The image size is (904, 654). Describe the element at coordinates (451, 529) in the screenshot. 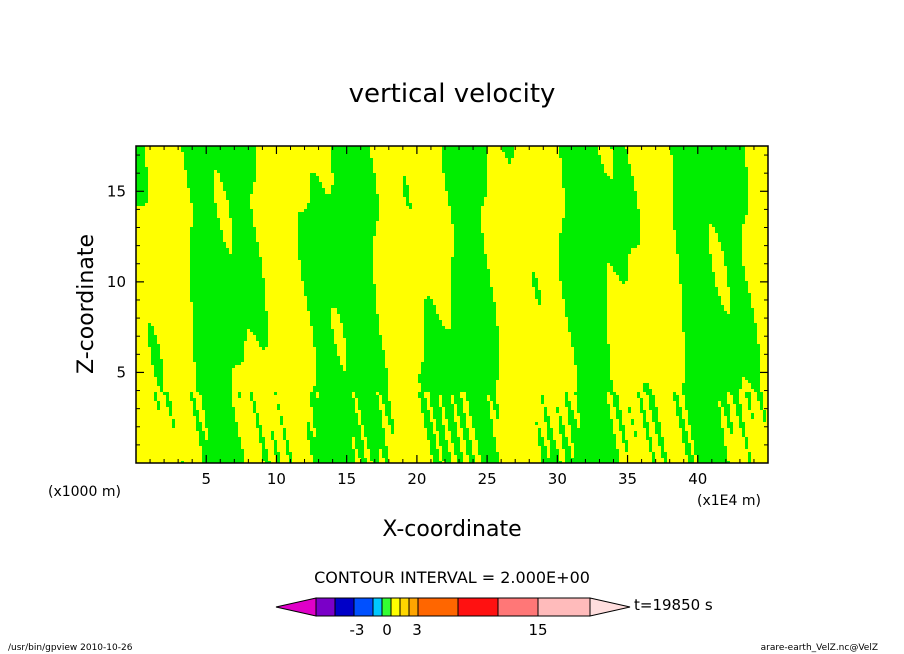

I see `x-axis-label: X-coordinate` at that location.